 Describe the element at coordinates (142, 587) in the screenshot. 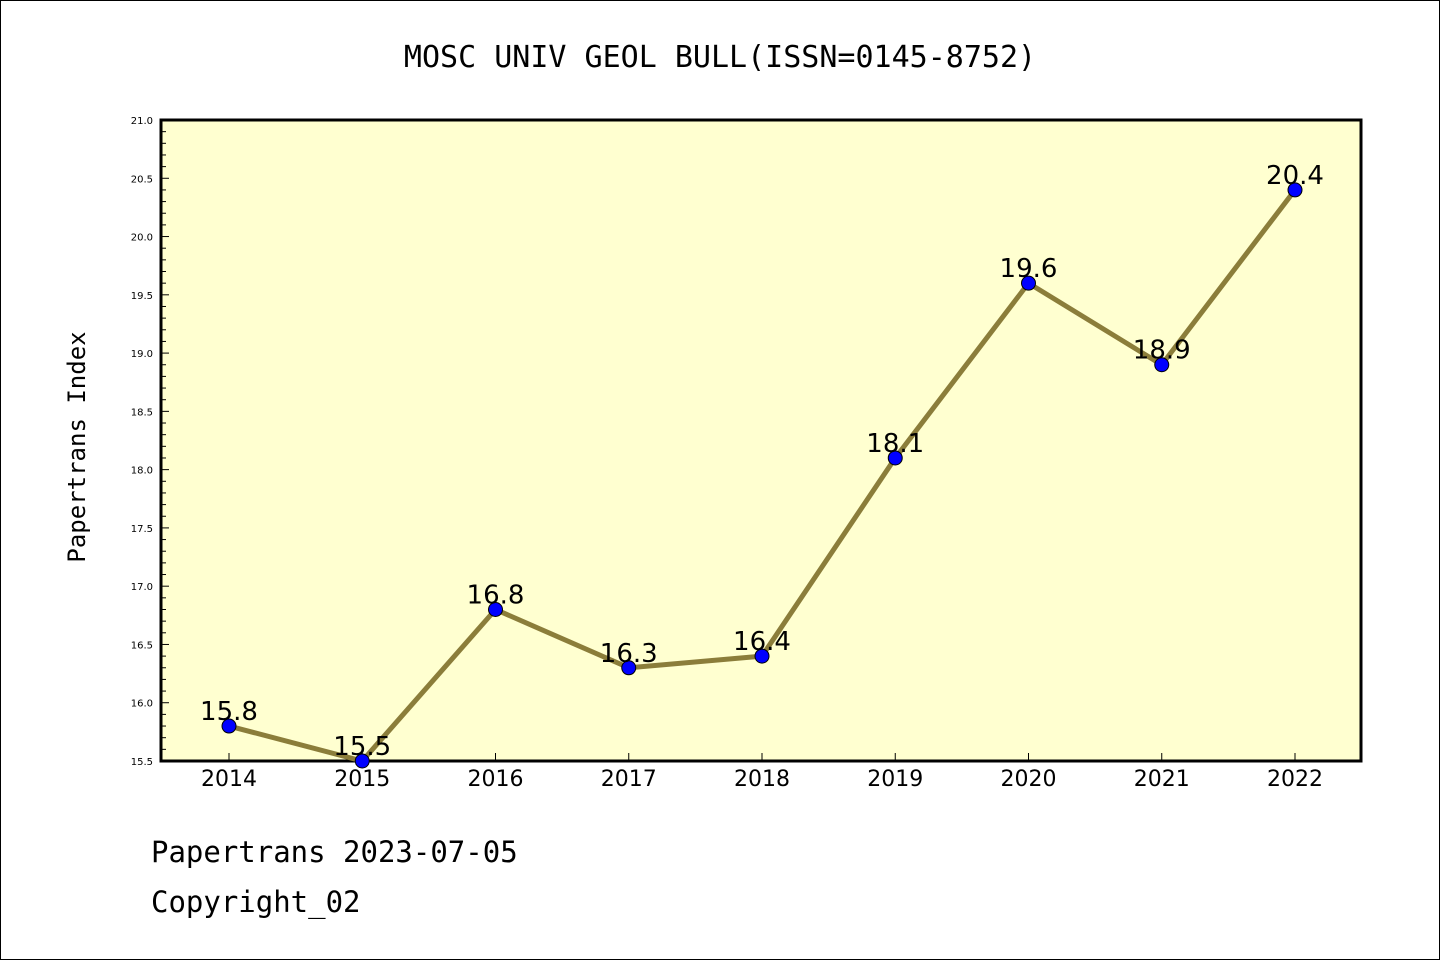

I see `y-tick-label: 17.0` at that location.